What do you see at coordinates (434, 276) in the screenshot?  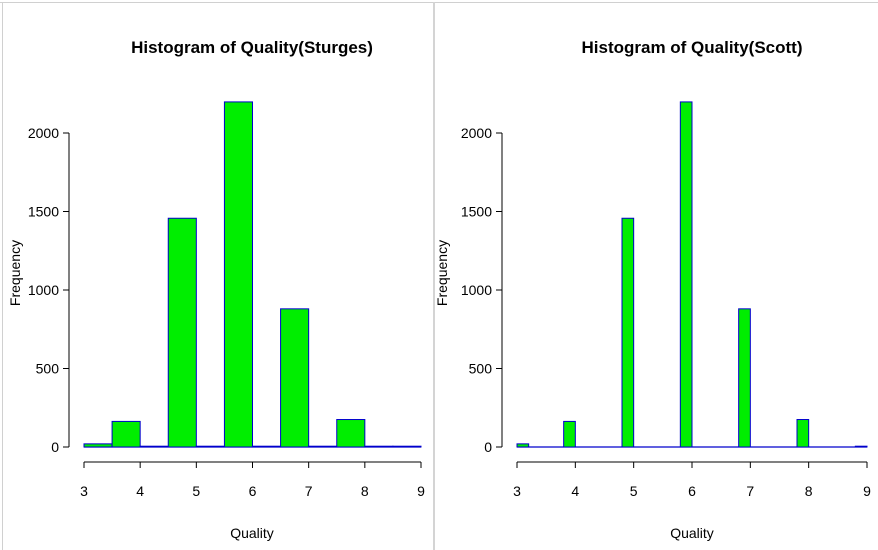 I see `panel-divider` at bounding box center [434, 276].